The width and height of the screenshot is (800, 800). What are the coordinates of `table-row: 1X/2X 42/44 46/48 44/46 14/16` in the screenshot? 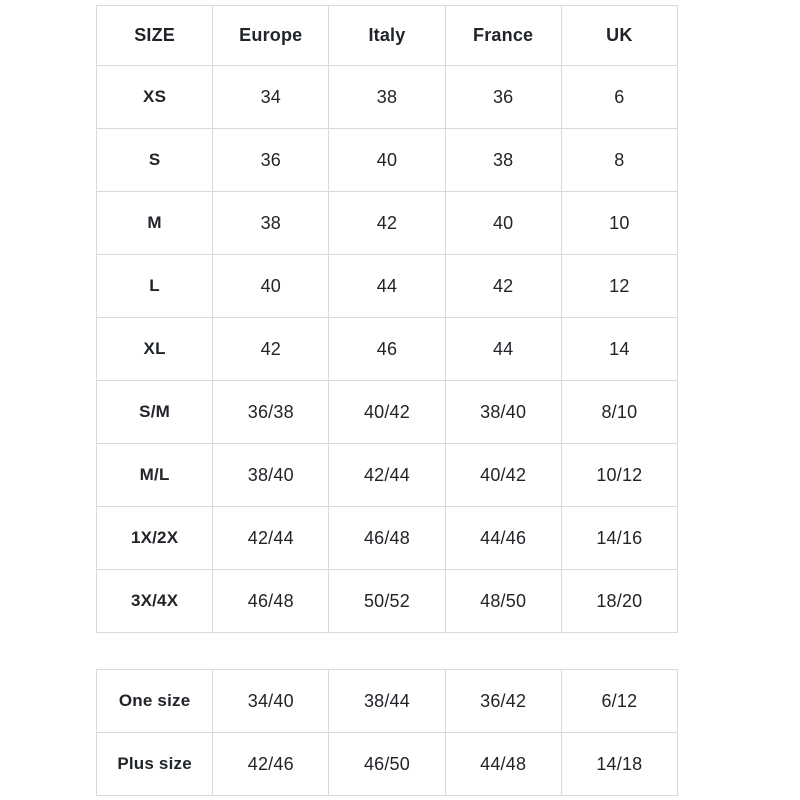 It's located at (387, 538).